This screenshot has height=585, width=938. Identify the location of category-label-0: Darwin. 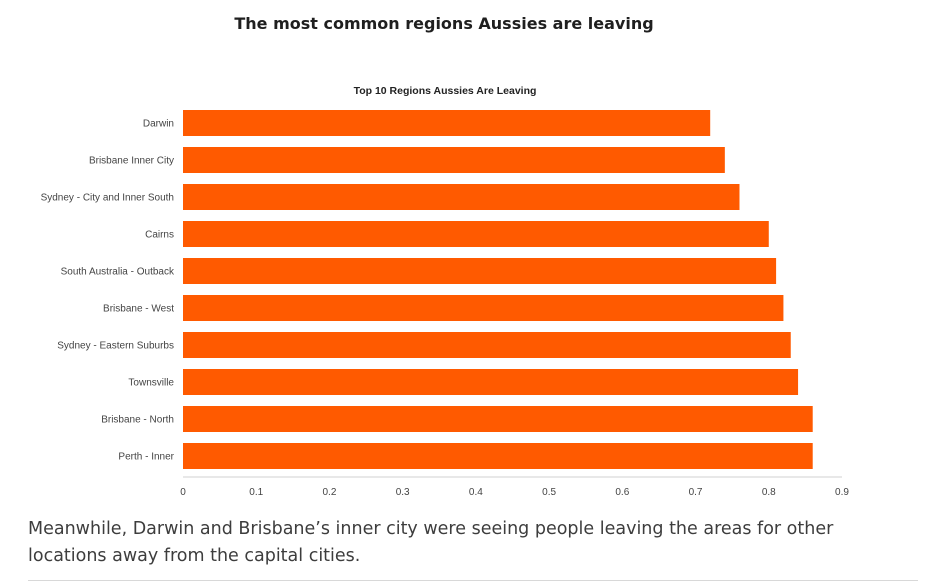
(158, 124).